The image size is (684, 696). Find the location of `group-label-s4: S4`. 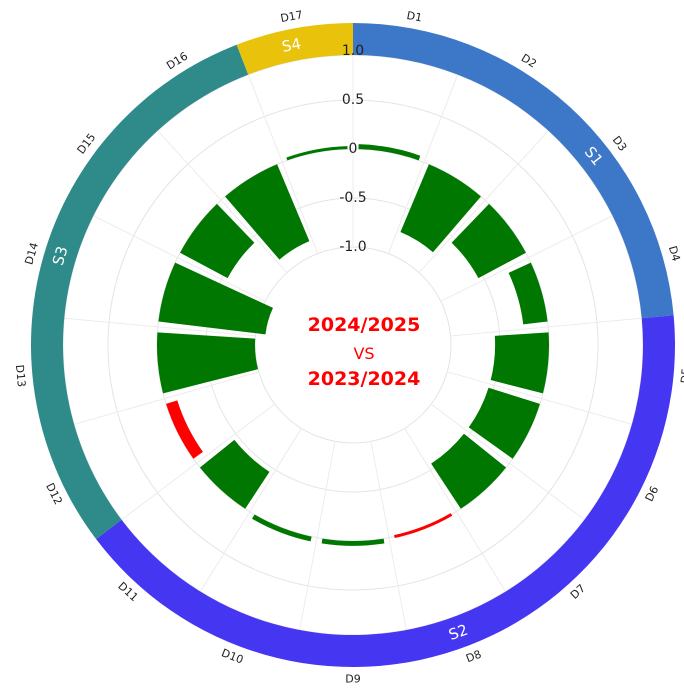

group-label-s4: S4 is located at coordinates (291, 45).